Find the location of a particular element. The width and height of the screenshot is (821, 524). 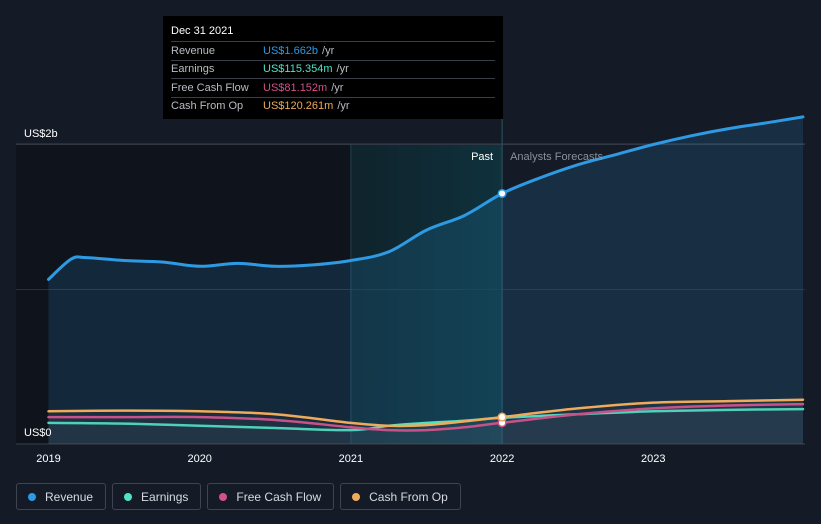

tooltip-value: US$81.152m is located at coordinates (295, 87).